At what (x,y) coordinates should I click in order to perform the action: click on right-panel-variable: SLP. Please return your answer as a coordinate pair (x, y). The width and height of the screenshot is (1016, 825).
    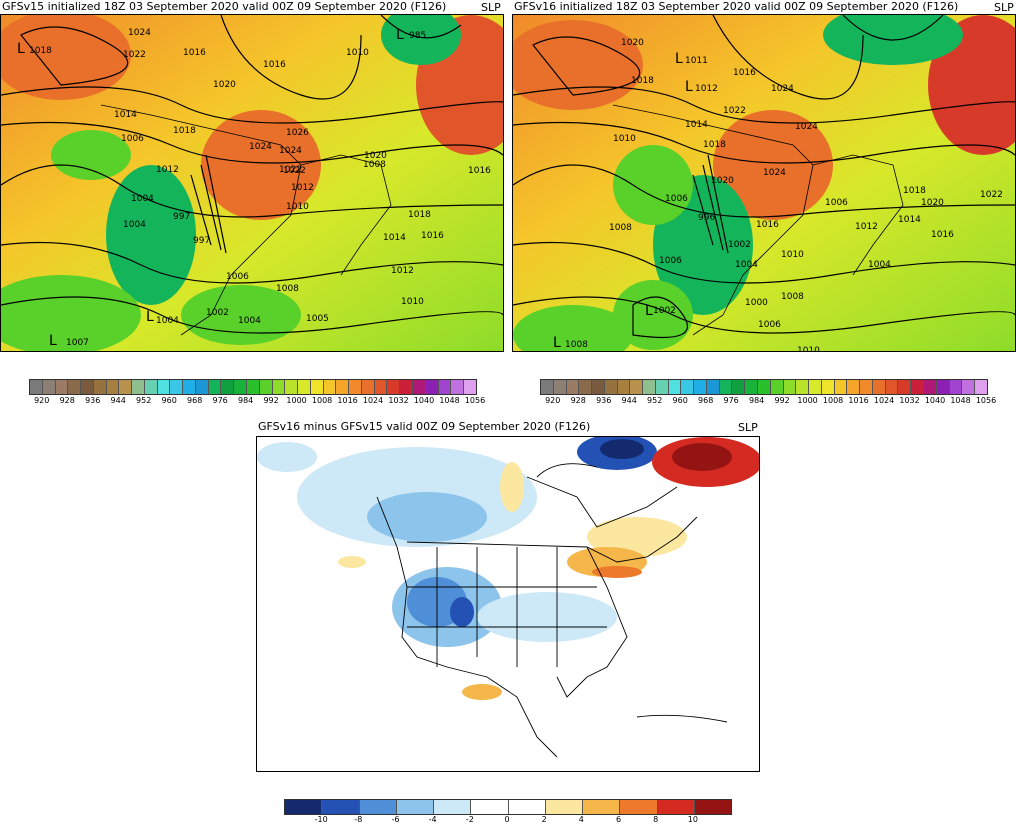
    Looking at the image, I should click on (1004, 7).